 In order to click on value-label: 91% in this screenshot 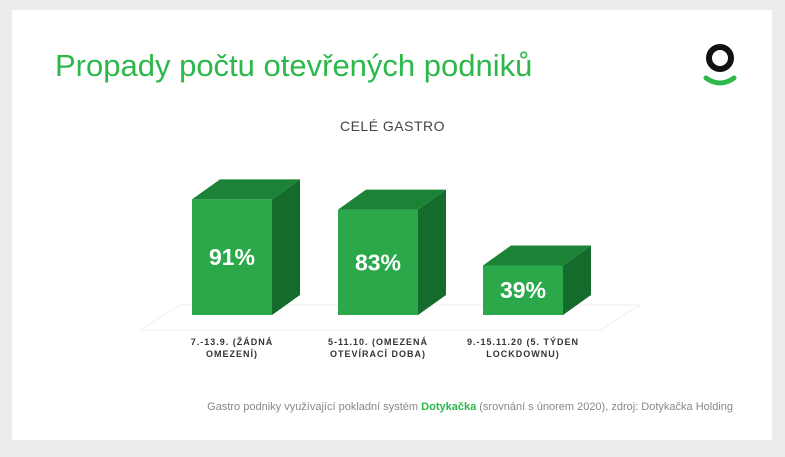, I will do `click(232, 257)`.